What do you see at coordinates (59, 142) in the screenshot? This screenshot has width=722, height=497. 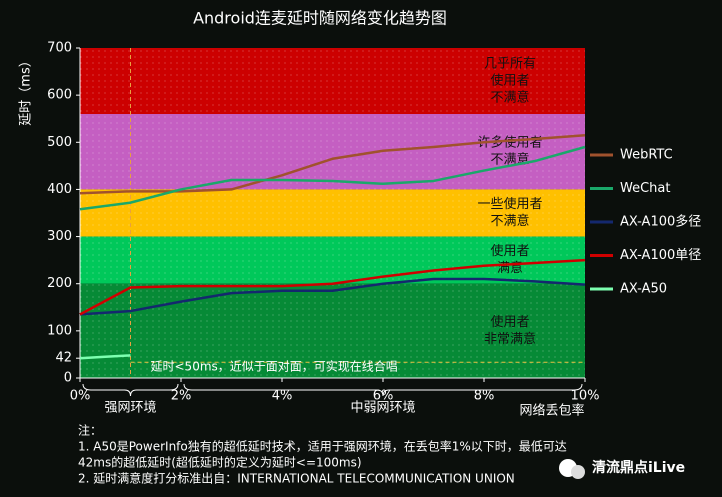 I see `y-tick-label: 500` at bounding box center [59, 142].